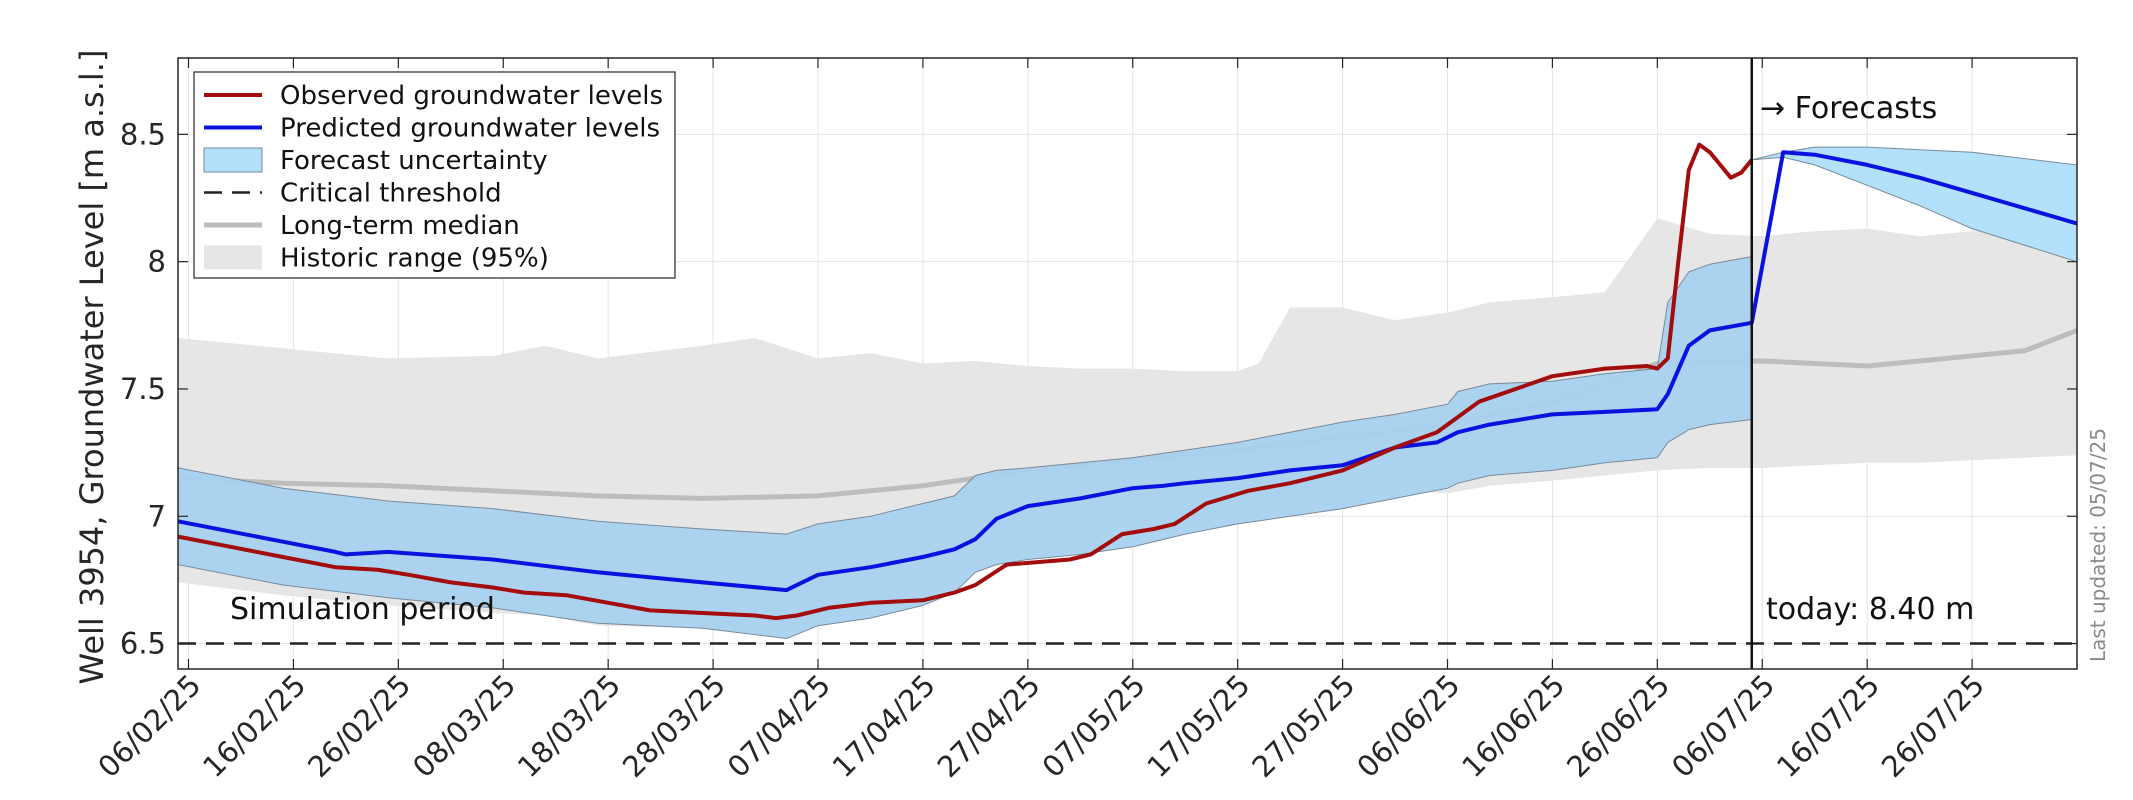 This screenshot has height=800, width=2133. What do you see at coordinates (143, 134) in the screenshot?
I see `y-tick-label: 8.5` at bounding box center [143, 134].